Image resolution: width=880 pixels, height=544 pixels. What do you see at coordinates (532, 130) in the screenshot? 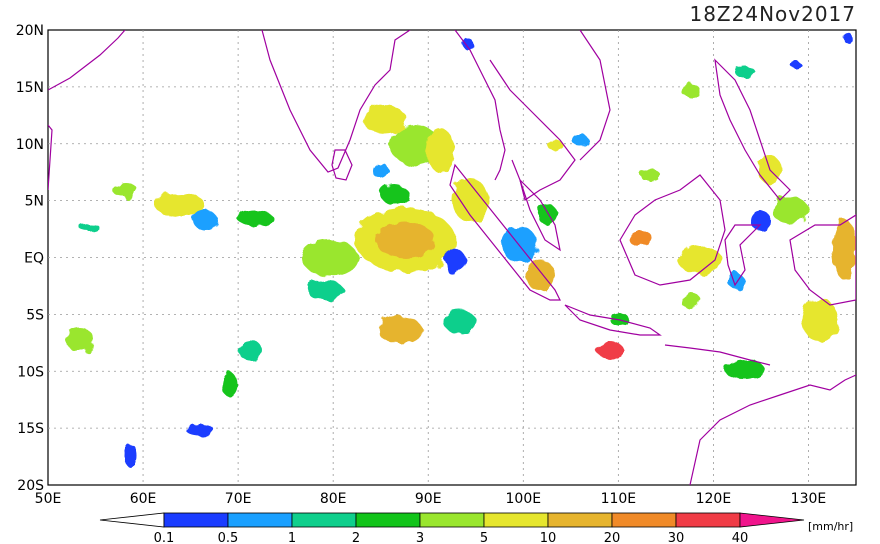
I see `coast-indochina` at bounding box center [532, 130].